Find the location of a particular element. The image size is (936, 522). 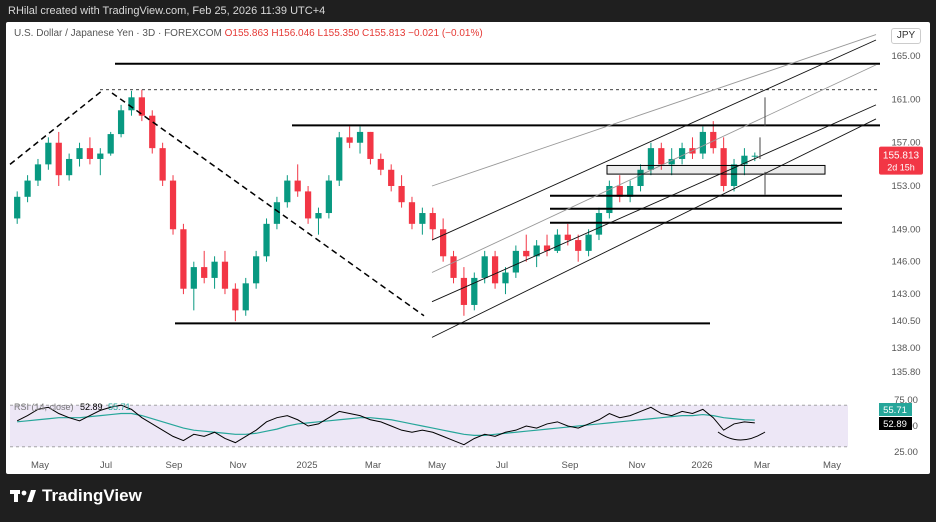

currency-button: JPY is located at coordinates (906, 36).